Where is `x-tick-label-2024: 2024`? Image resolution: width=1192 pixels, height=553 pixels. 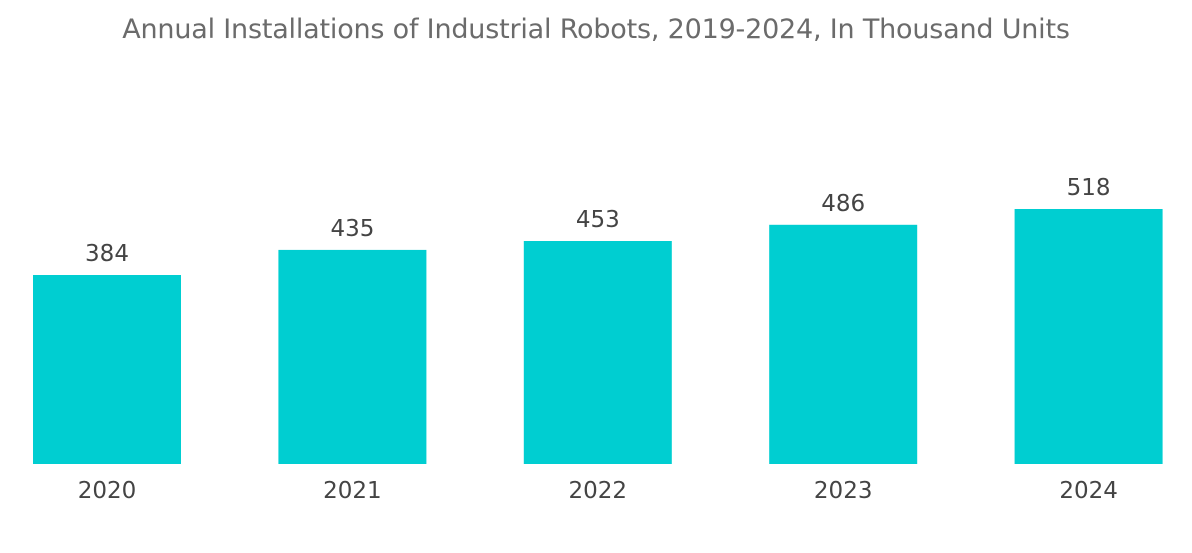 x-tick-label-2024: 2024 is located at coordinates (1088, 491).